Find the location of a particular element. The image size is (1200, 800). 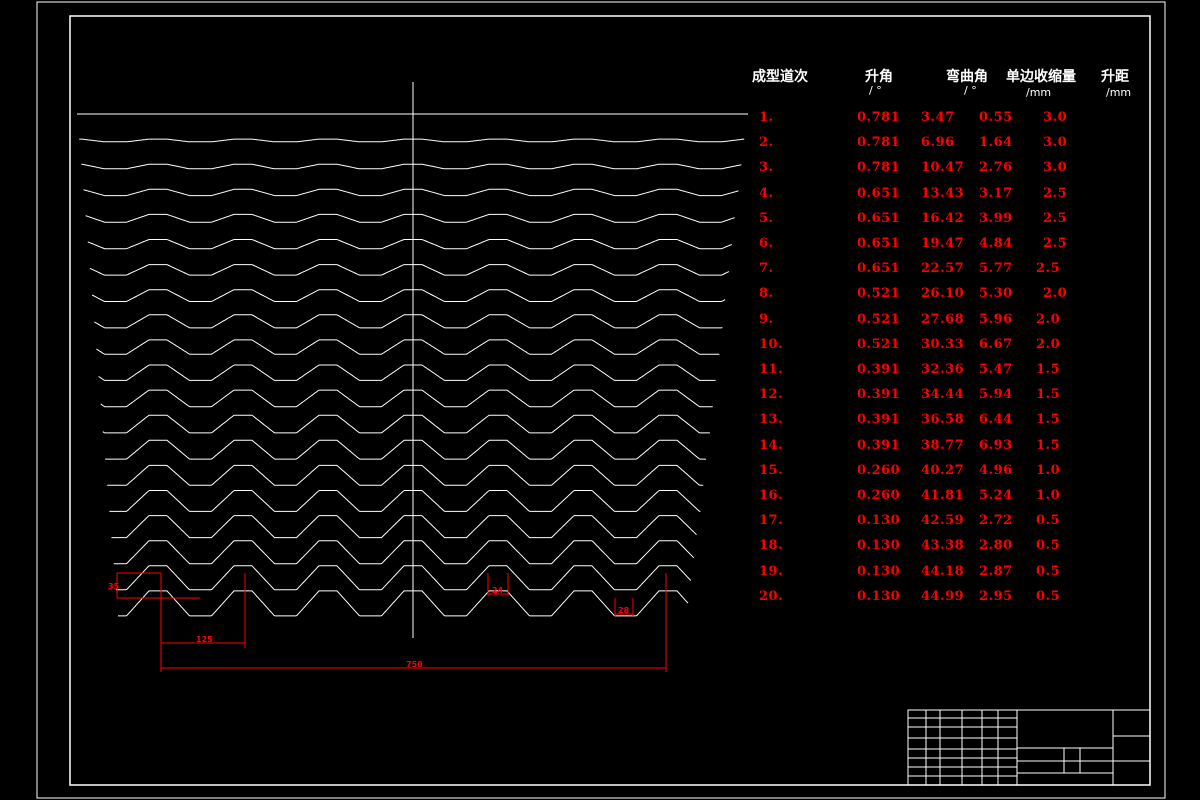

header-shrink: 单边收缩量 is located at coordinates (1041, 77).